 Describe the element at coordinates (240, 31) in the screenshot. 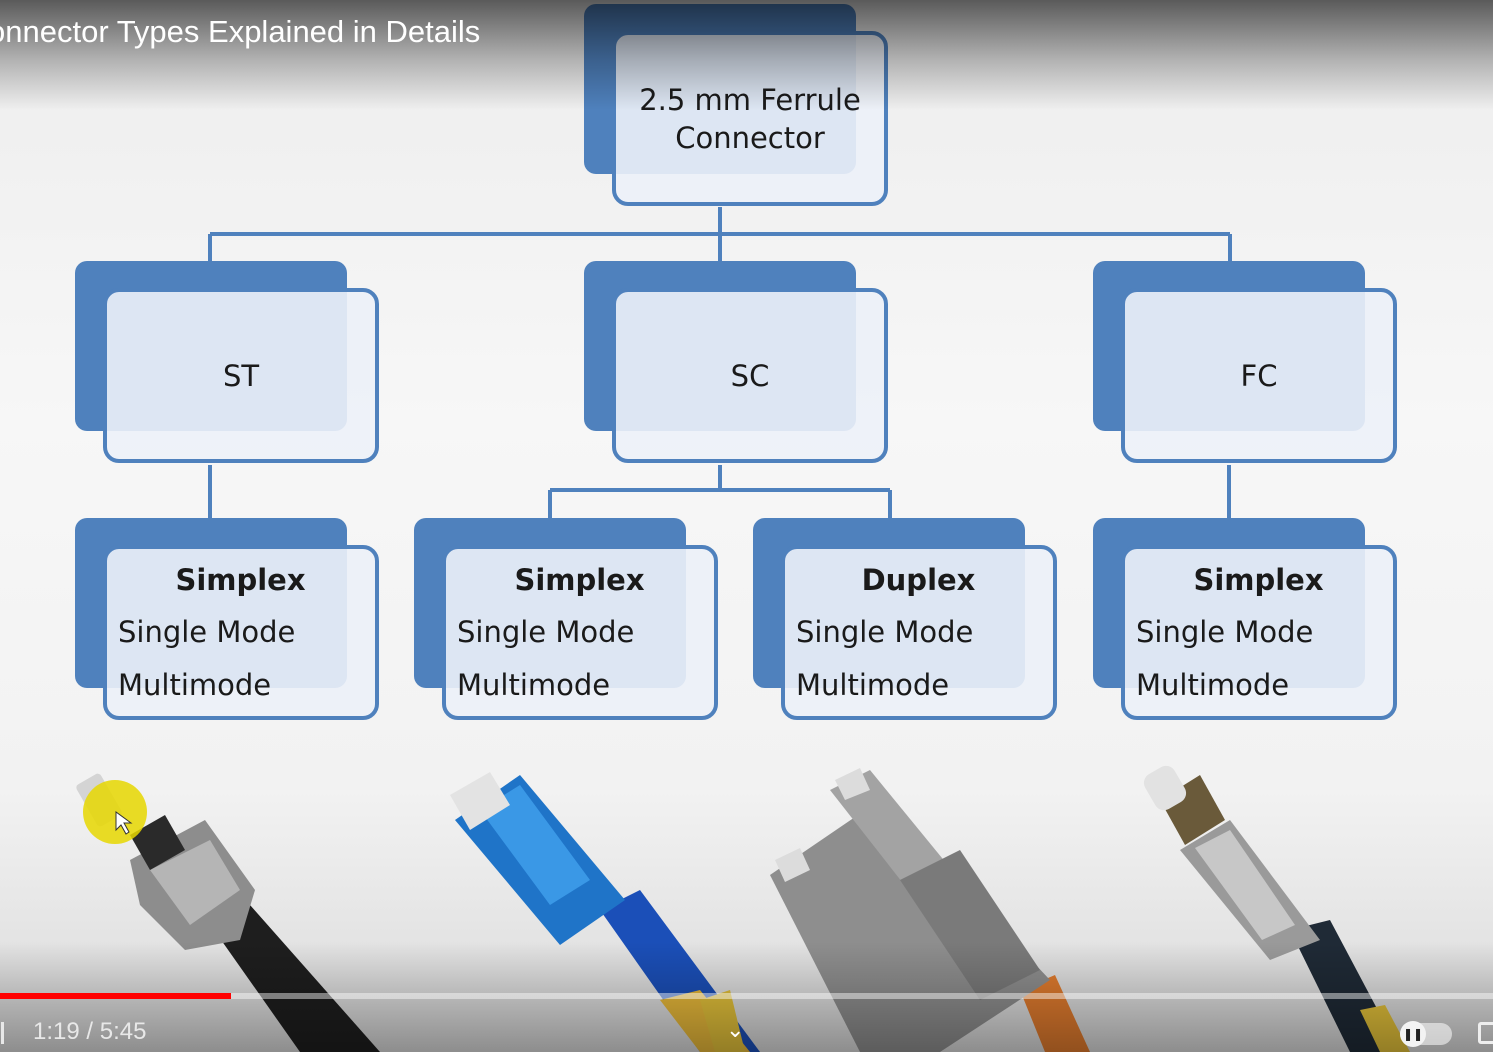

I see `video-title: onnector Types Explained in Details` at that location.